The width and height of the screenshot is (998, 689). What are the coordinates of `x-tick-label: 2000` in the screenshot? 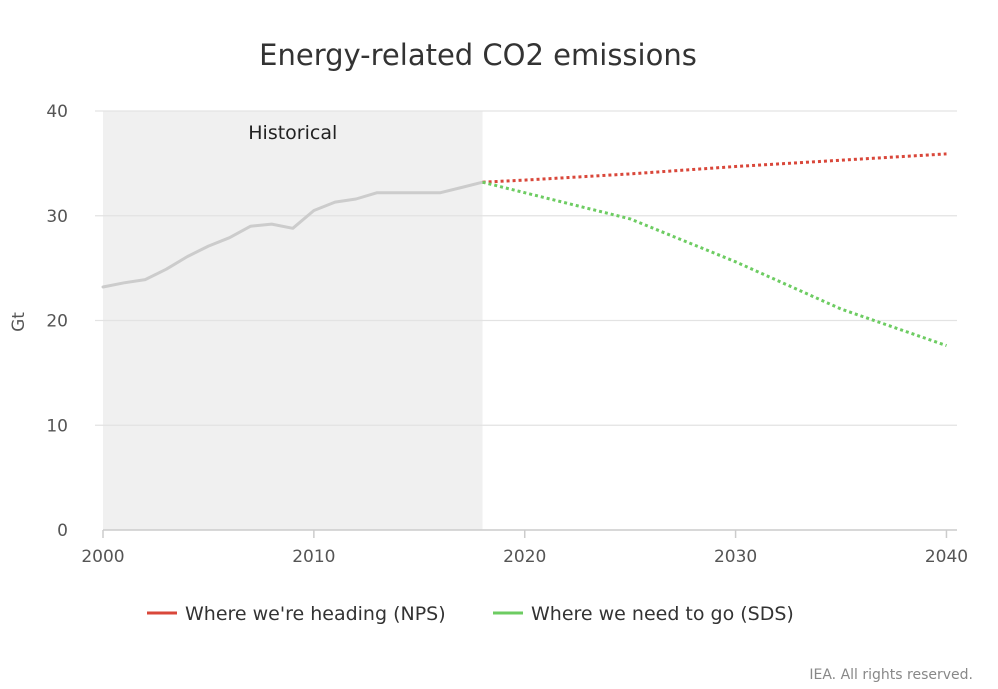 It's located at (102, 557).